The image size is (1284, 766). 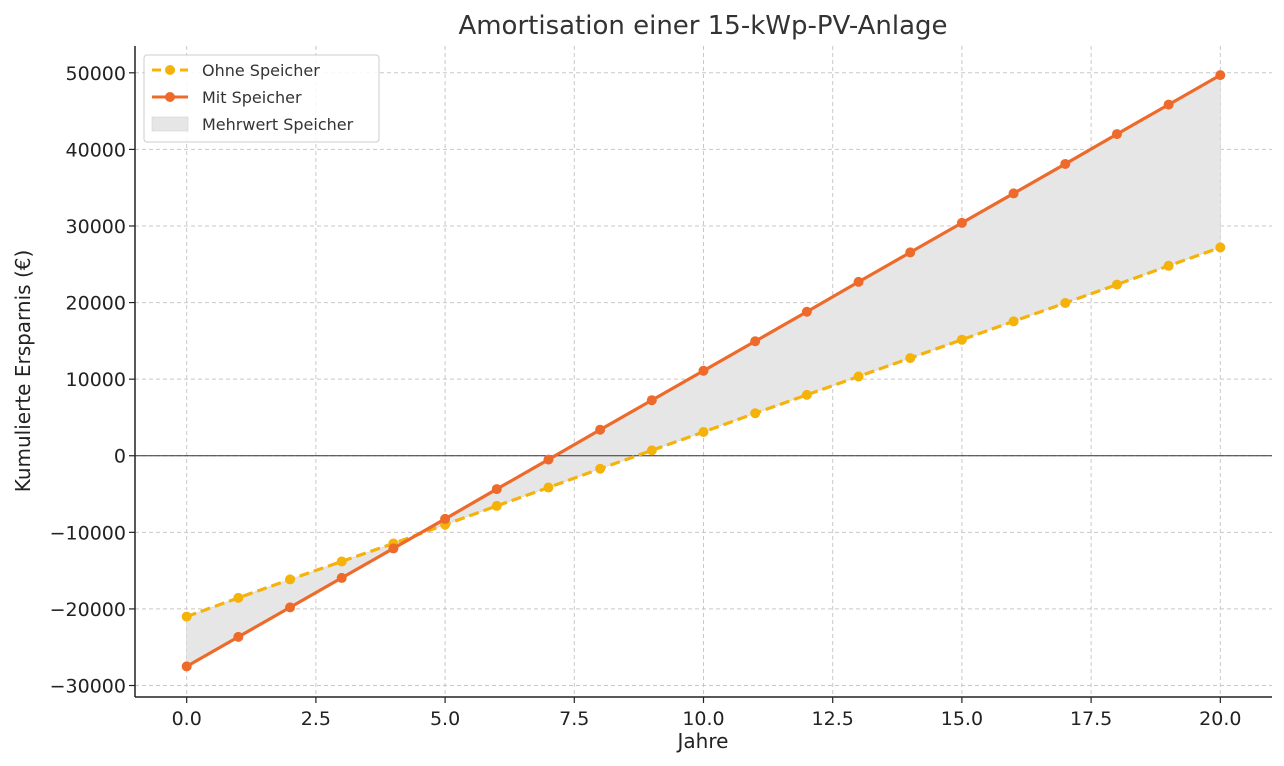 I want to click on y-tick-label: 20000, so click(x=96, y=304).